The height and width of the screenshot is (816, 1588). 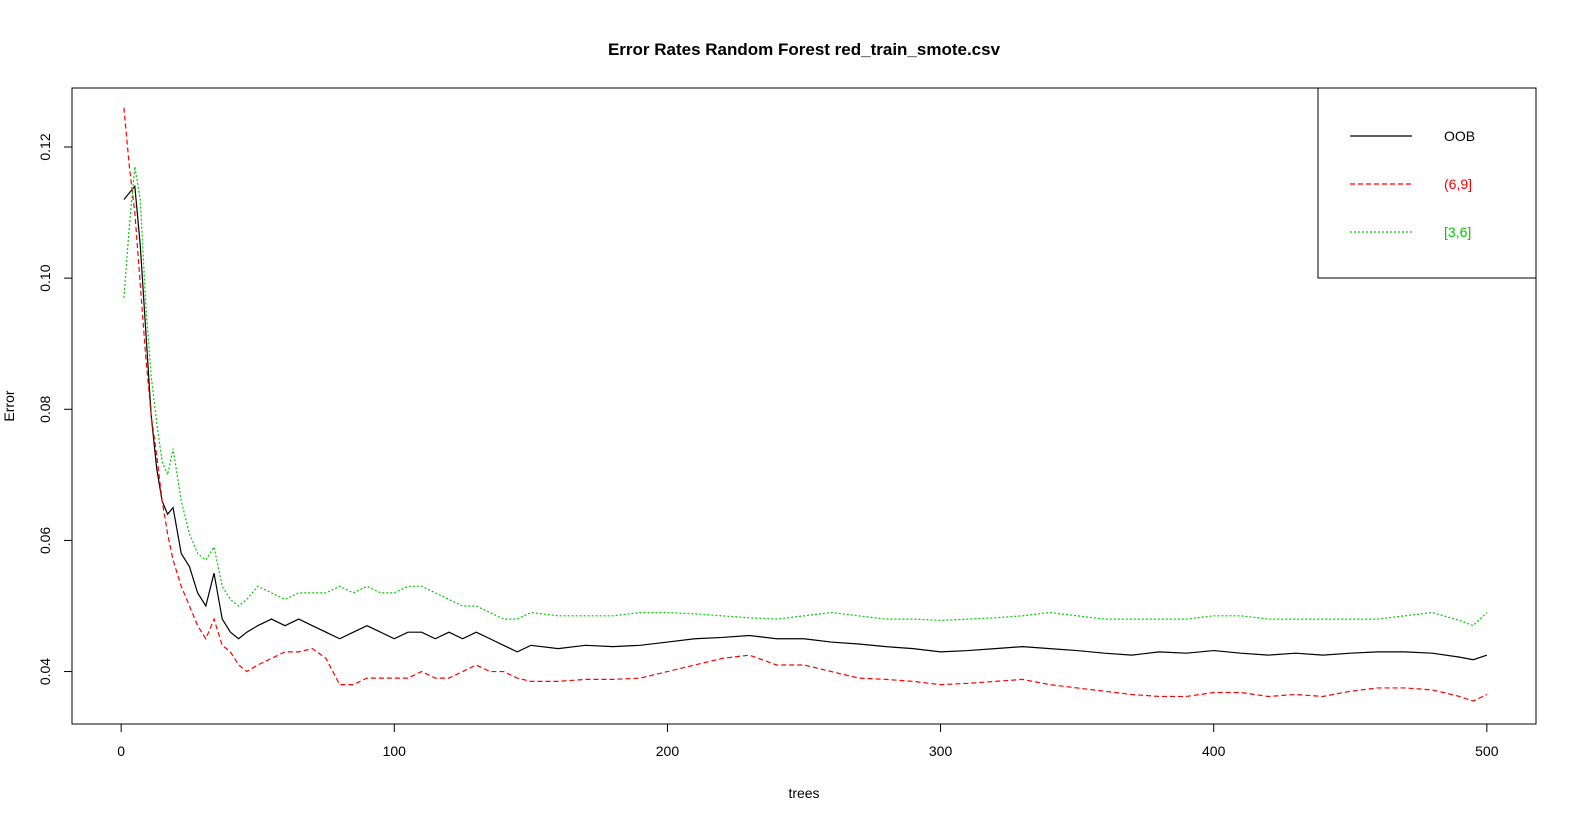 What do you see at coordinates (395, 751) in the screenshot?
I see `x-tick-label: 100` at bounding box center [395, 751].